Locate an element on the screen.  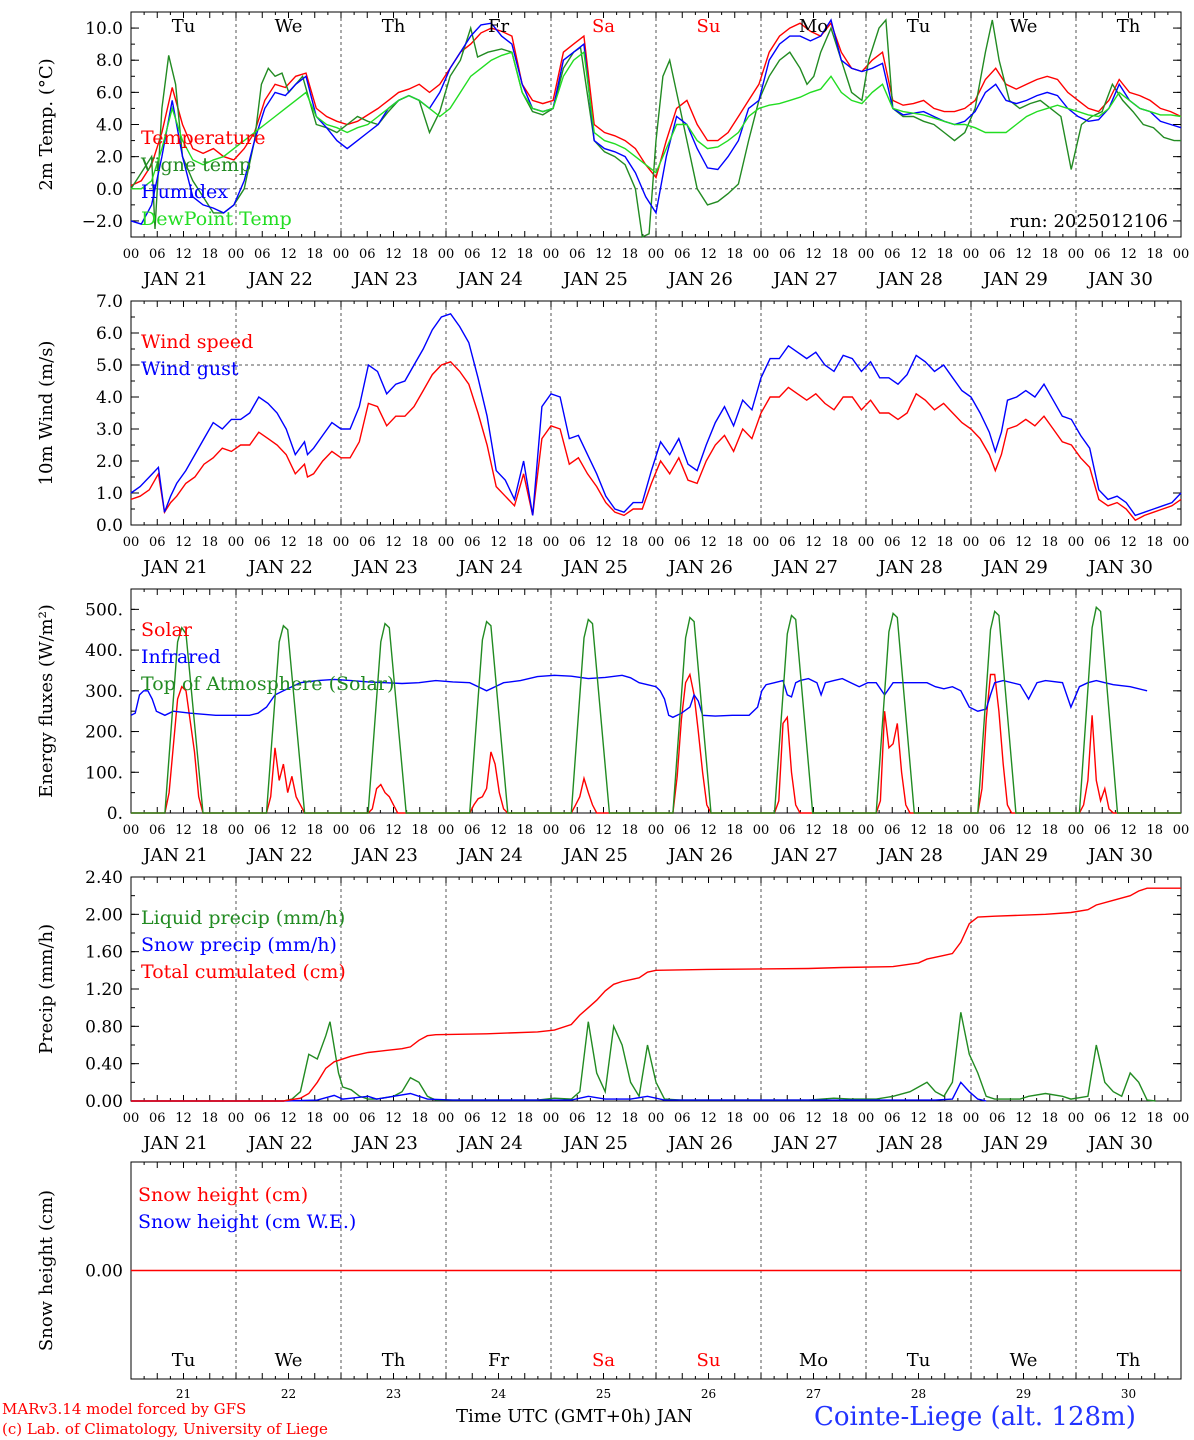
day-of-week-label: Mo is located at coordinates (813, 26).